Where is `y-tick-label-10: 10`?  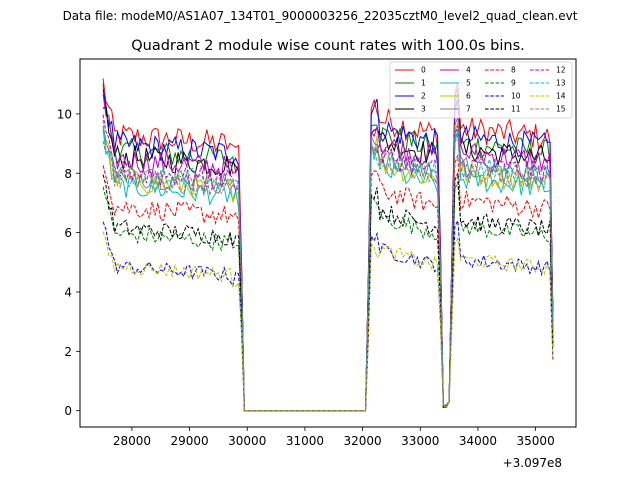 y-tick-label-10: 10 is located at coordinates (64, 114).